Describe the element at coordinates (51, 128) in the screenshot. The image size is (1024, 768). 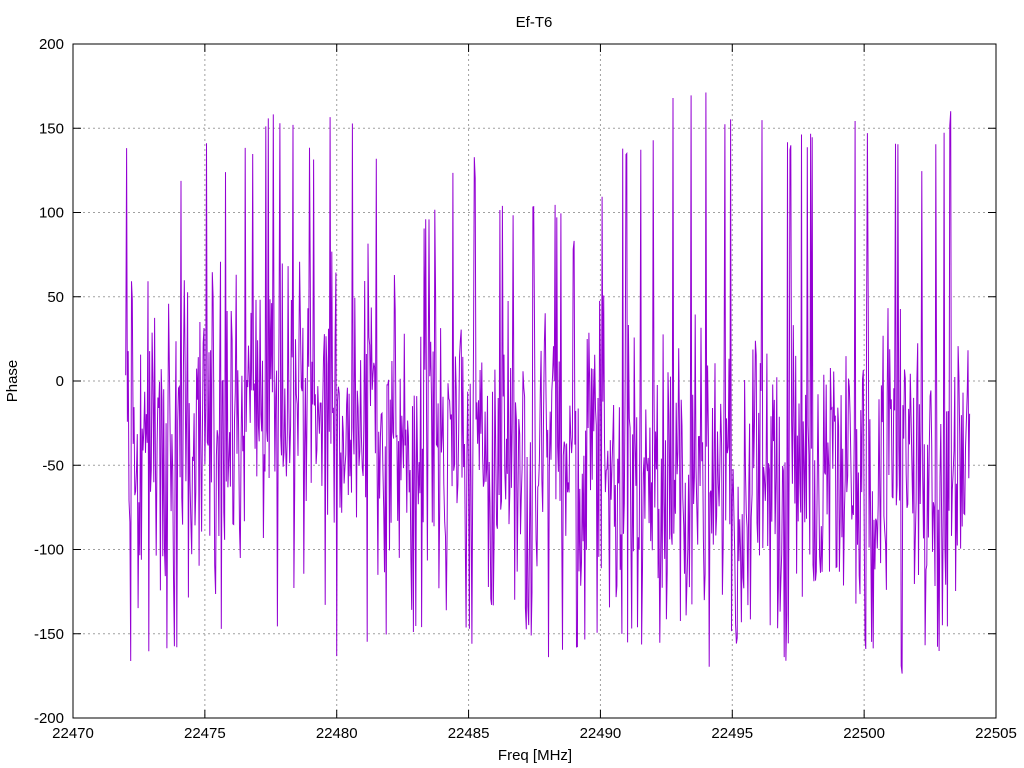
I see `y-tick-label: 150` at that location.